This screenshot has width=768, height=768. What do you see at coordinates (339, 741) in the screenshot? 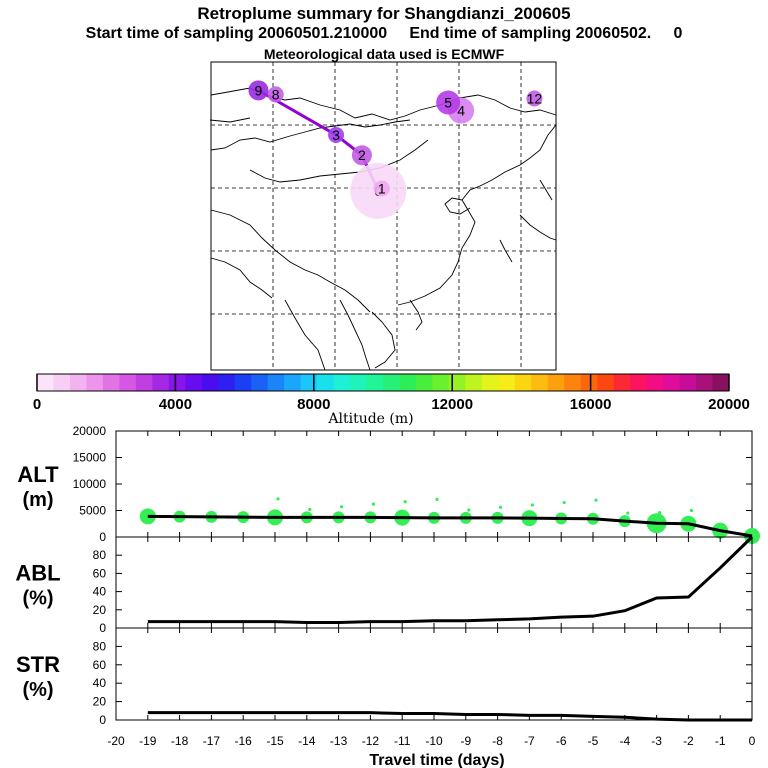
I see `x-tick-label: -13` at bounding box center [339, 741].